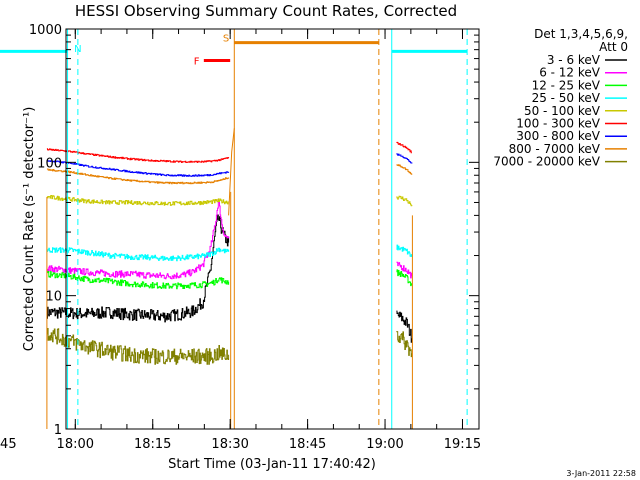  What do you see at coordinates (197, 62) in the screenshot?
I see `annotation-F-label: F` at bounding box center [197, 62].